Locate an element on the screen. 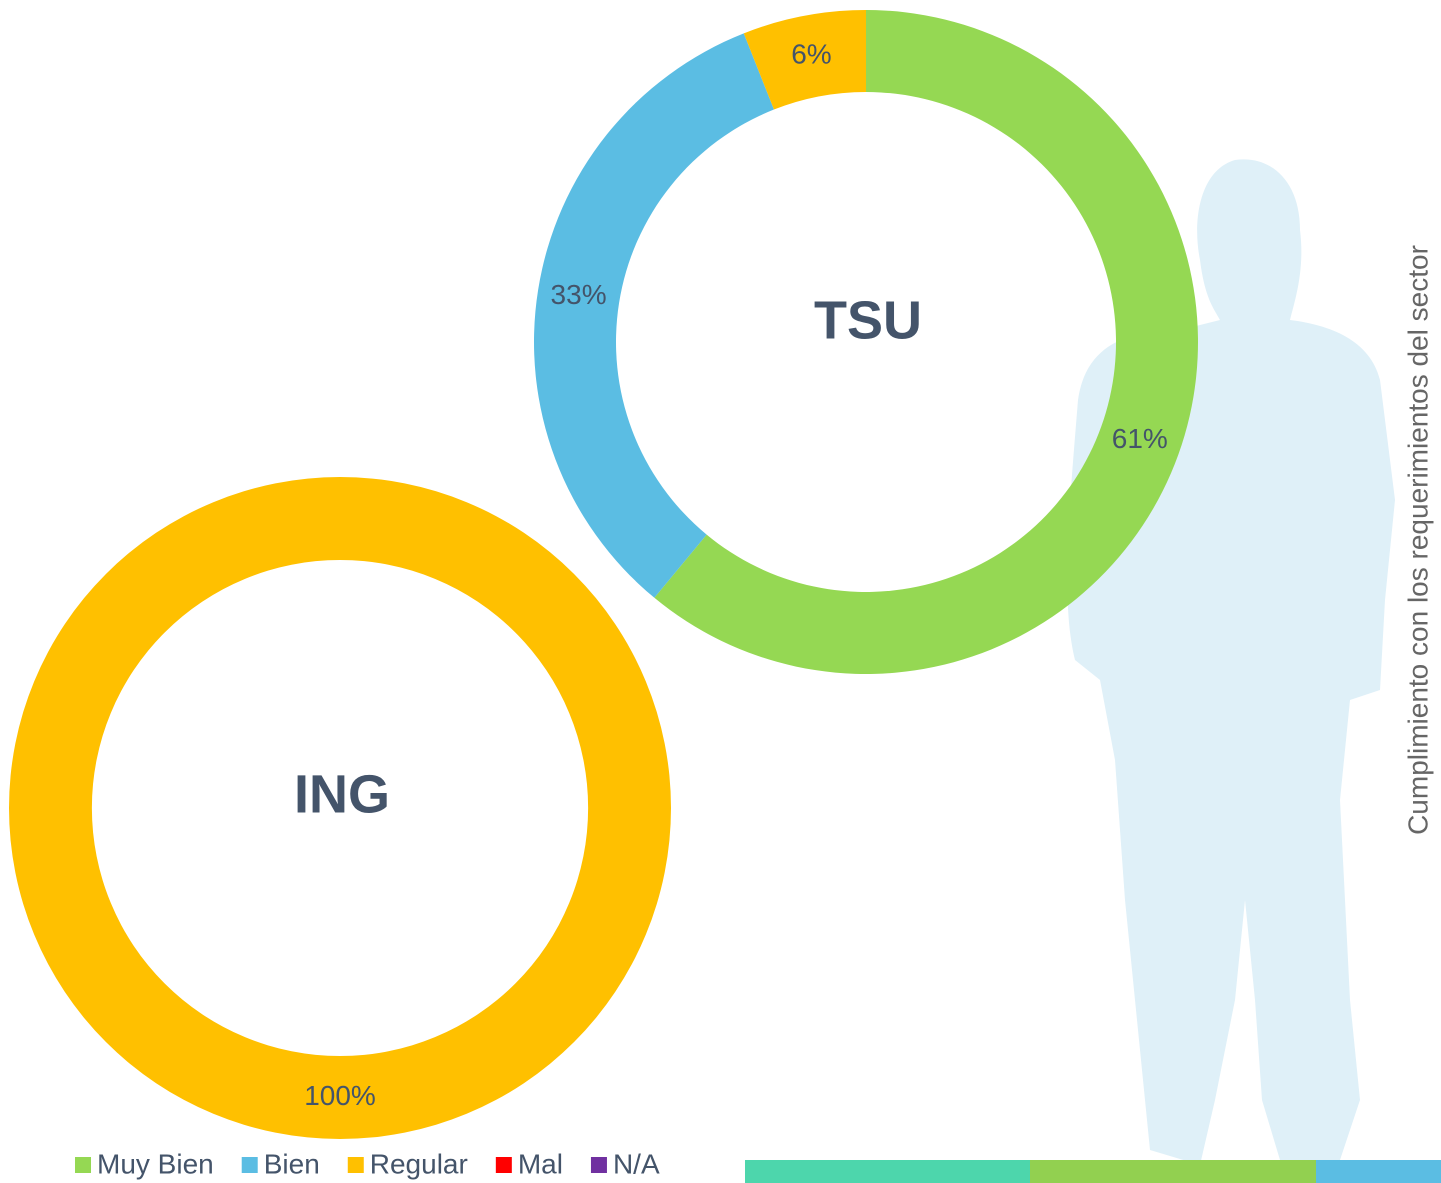 The image size is (1441, 1183). legend-label: Regular is located at coordinates (419, 1163).